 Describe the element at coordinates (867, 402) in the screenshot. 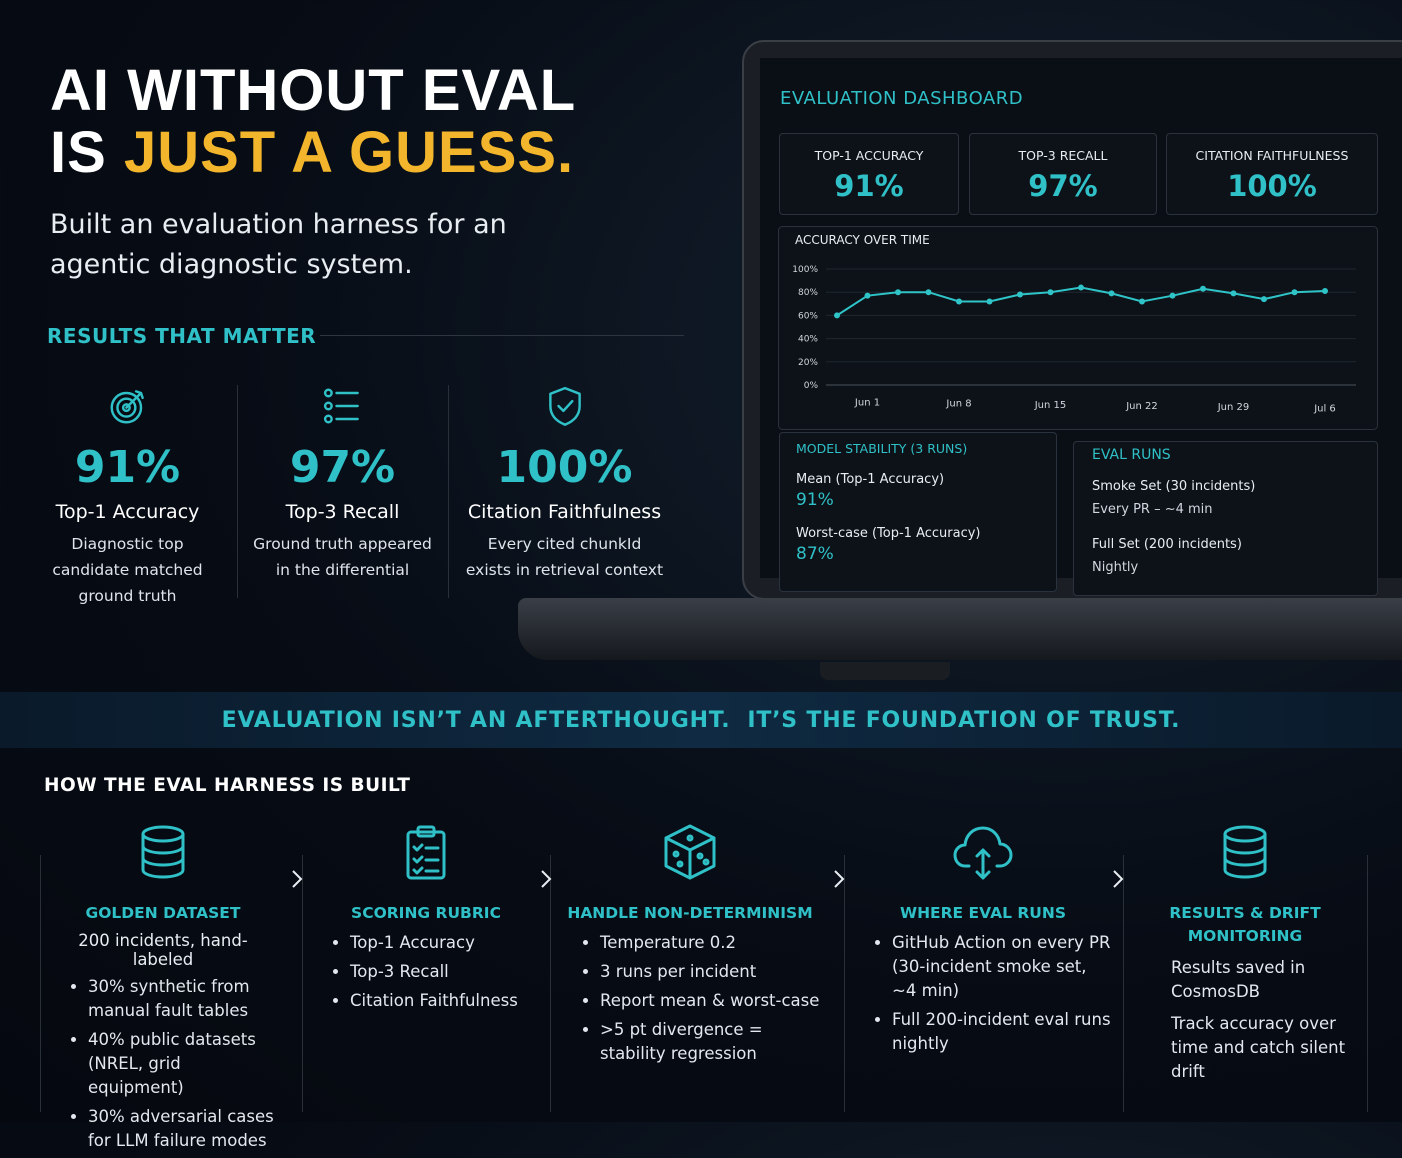

I see `x-tick-label: Jun 1` at that location.